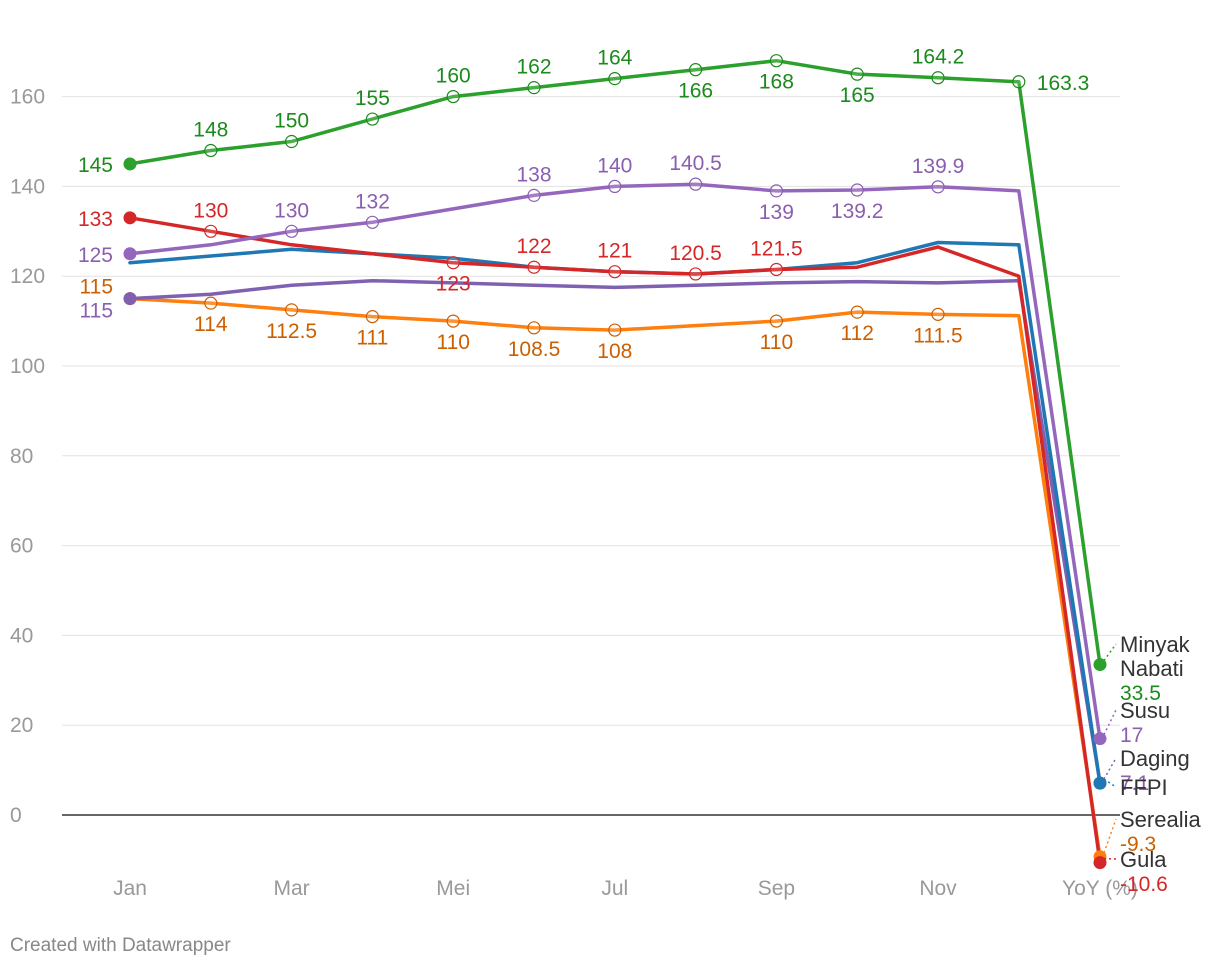  I want to click on y-tick-label: 60, so click(21, 546).